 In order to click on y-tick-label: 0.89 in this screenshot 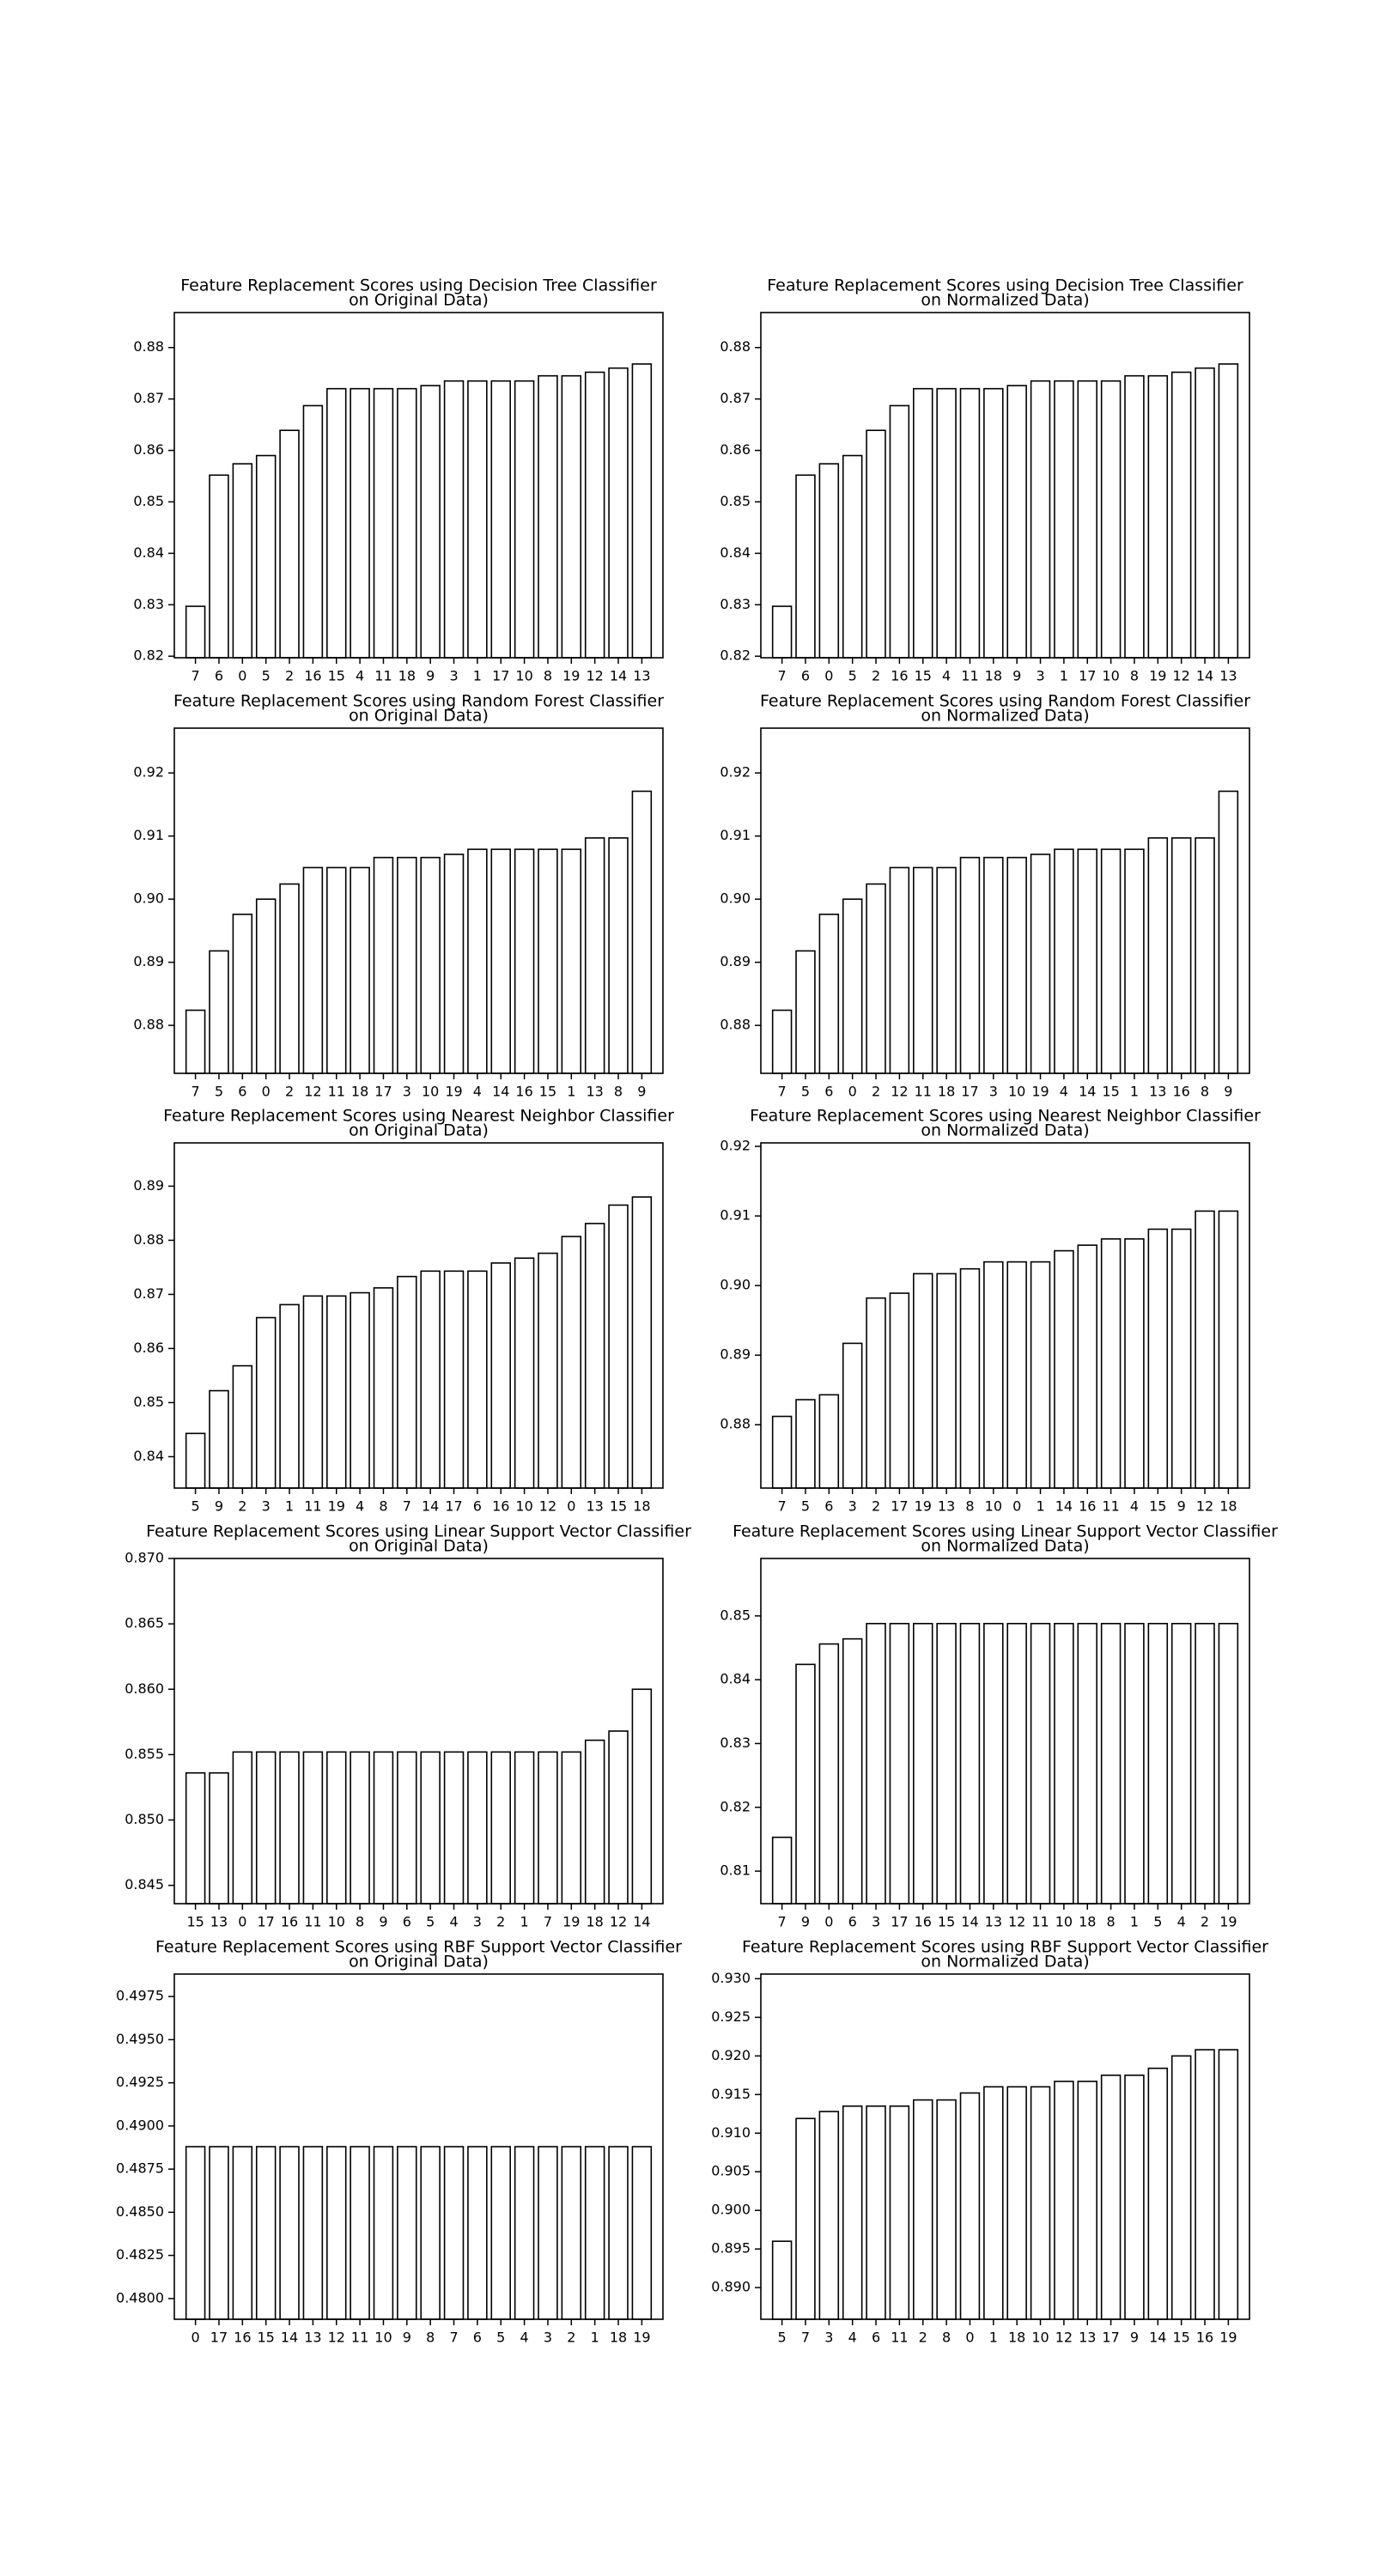, I will do `click(735, 961)`.